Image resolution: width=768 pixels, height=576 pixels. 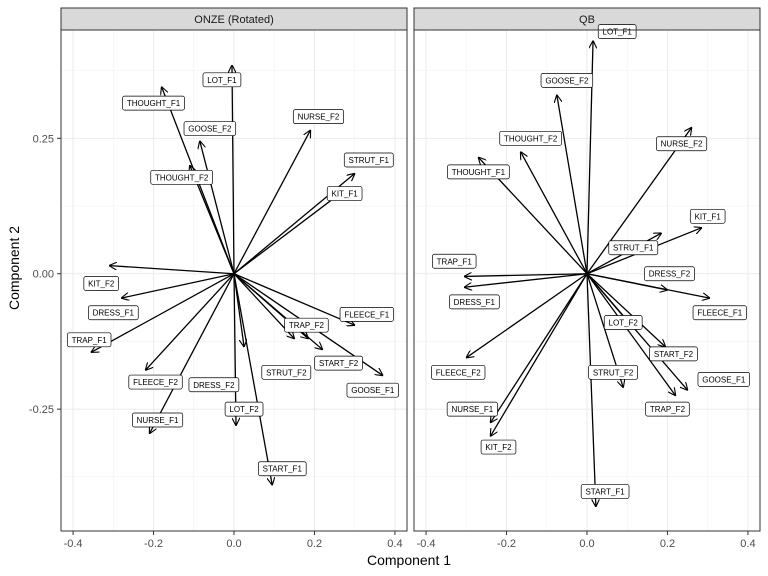 I want to click on vector-label-text: FLEECE_F2, so click(x=458, y=372).